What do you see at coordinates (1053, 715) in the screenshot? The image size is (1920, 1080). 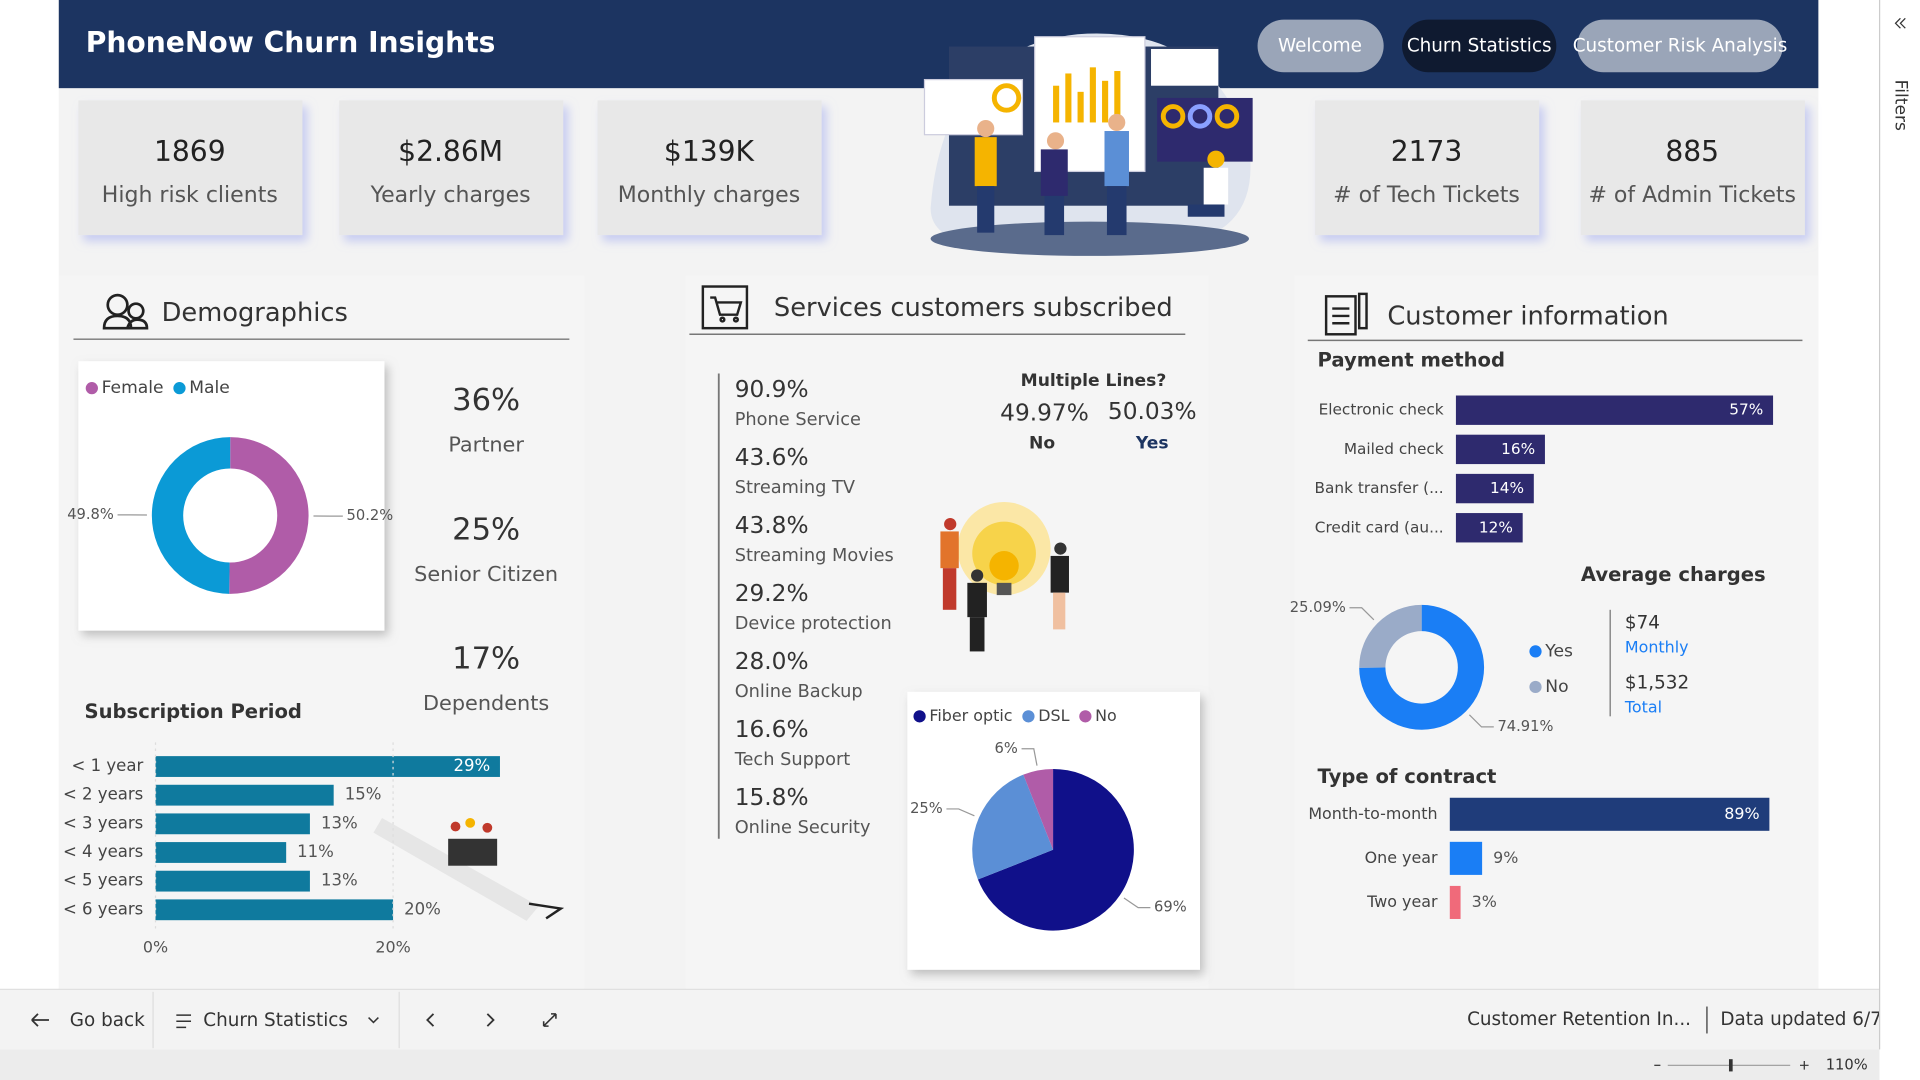 I see `legend-label: DSL` at bounding box center [1053, 715].